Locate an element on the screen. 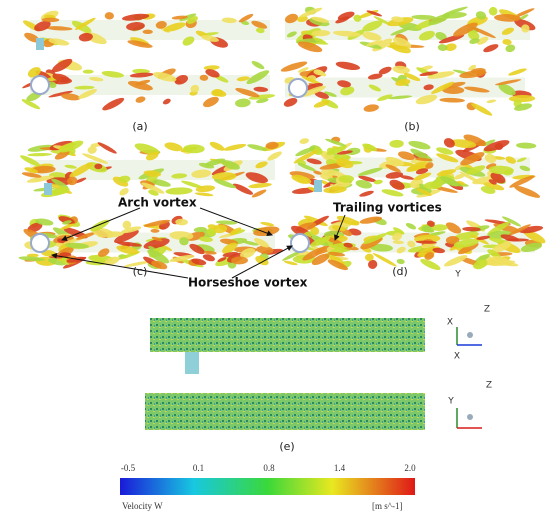 The image size is (550, 521). cylinder-outline is located at coordinates (298, 88).